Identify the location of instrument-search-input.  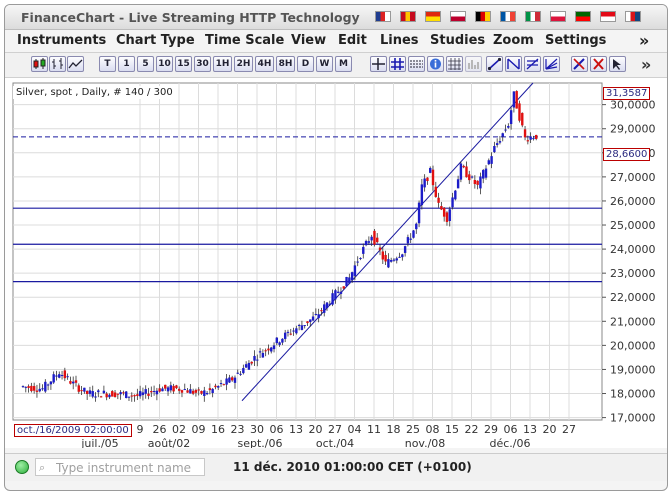
(120, 467).